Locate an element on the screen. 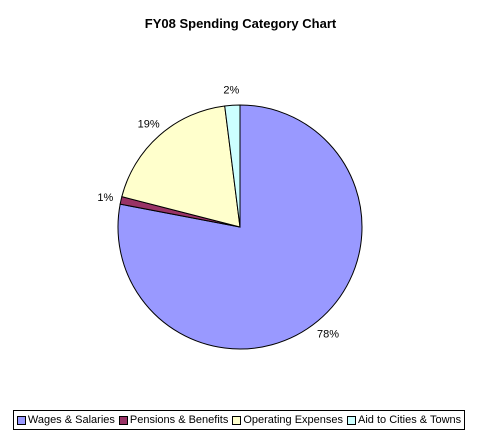 This screenshot has height=440, width=481. label-operating: 19% is located at coordinates (149, 125).